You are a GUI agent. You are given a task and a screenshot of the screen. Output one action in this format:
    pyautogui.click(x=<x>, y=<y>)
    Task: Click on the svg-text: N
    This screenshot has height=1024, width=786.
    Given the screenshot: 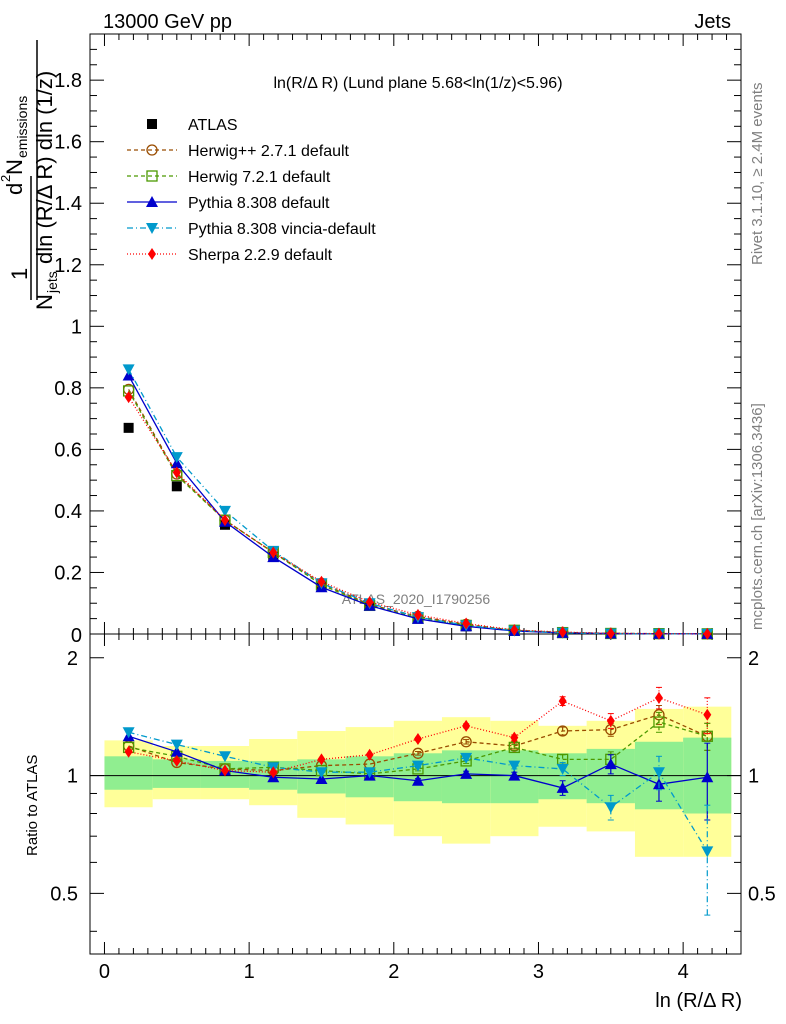 What is the action you would take?
    pyautogui.click(x=44, y=302)
    